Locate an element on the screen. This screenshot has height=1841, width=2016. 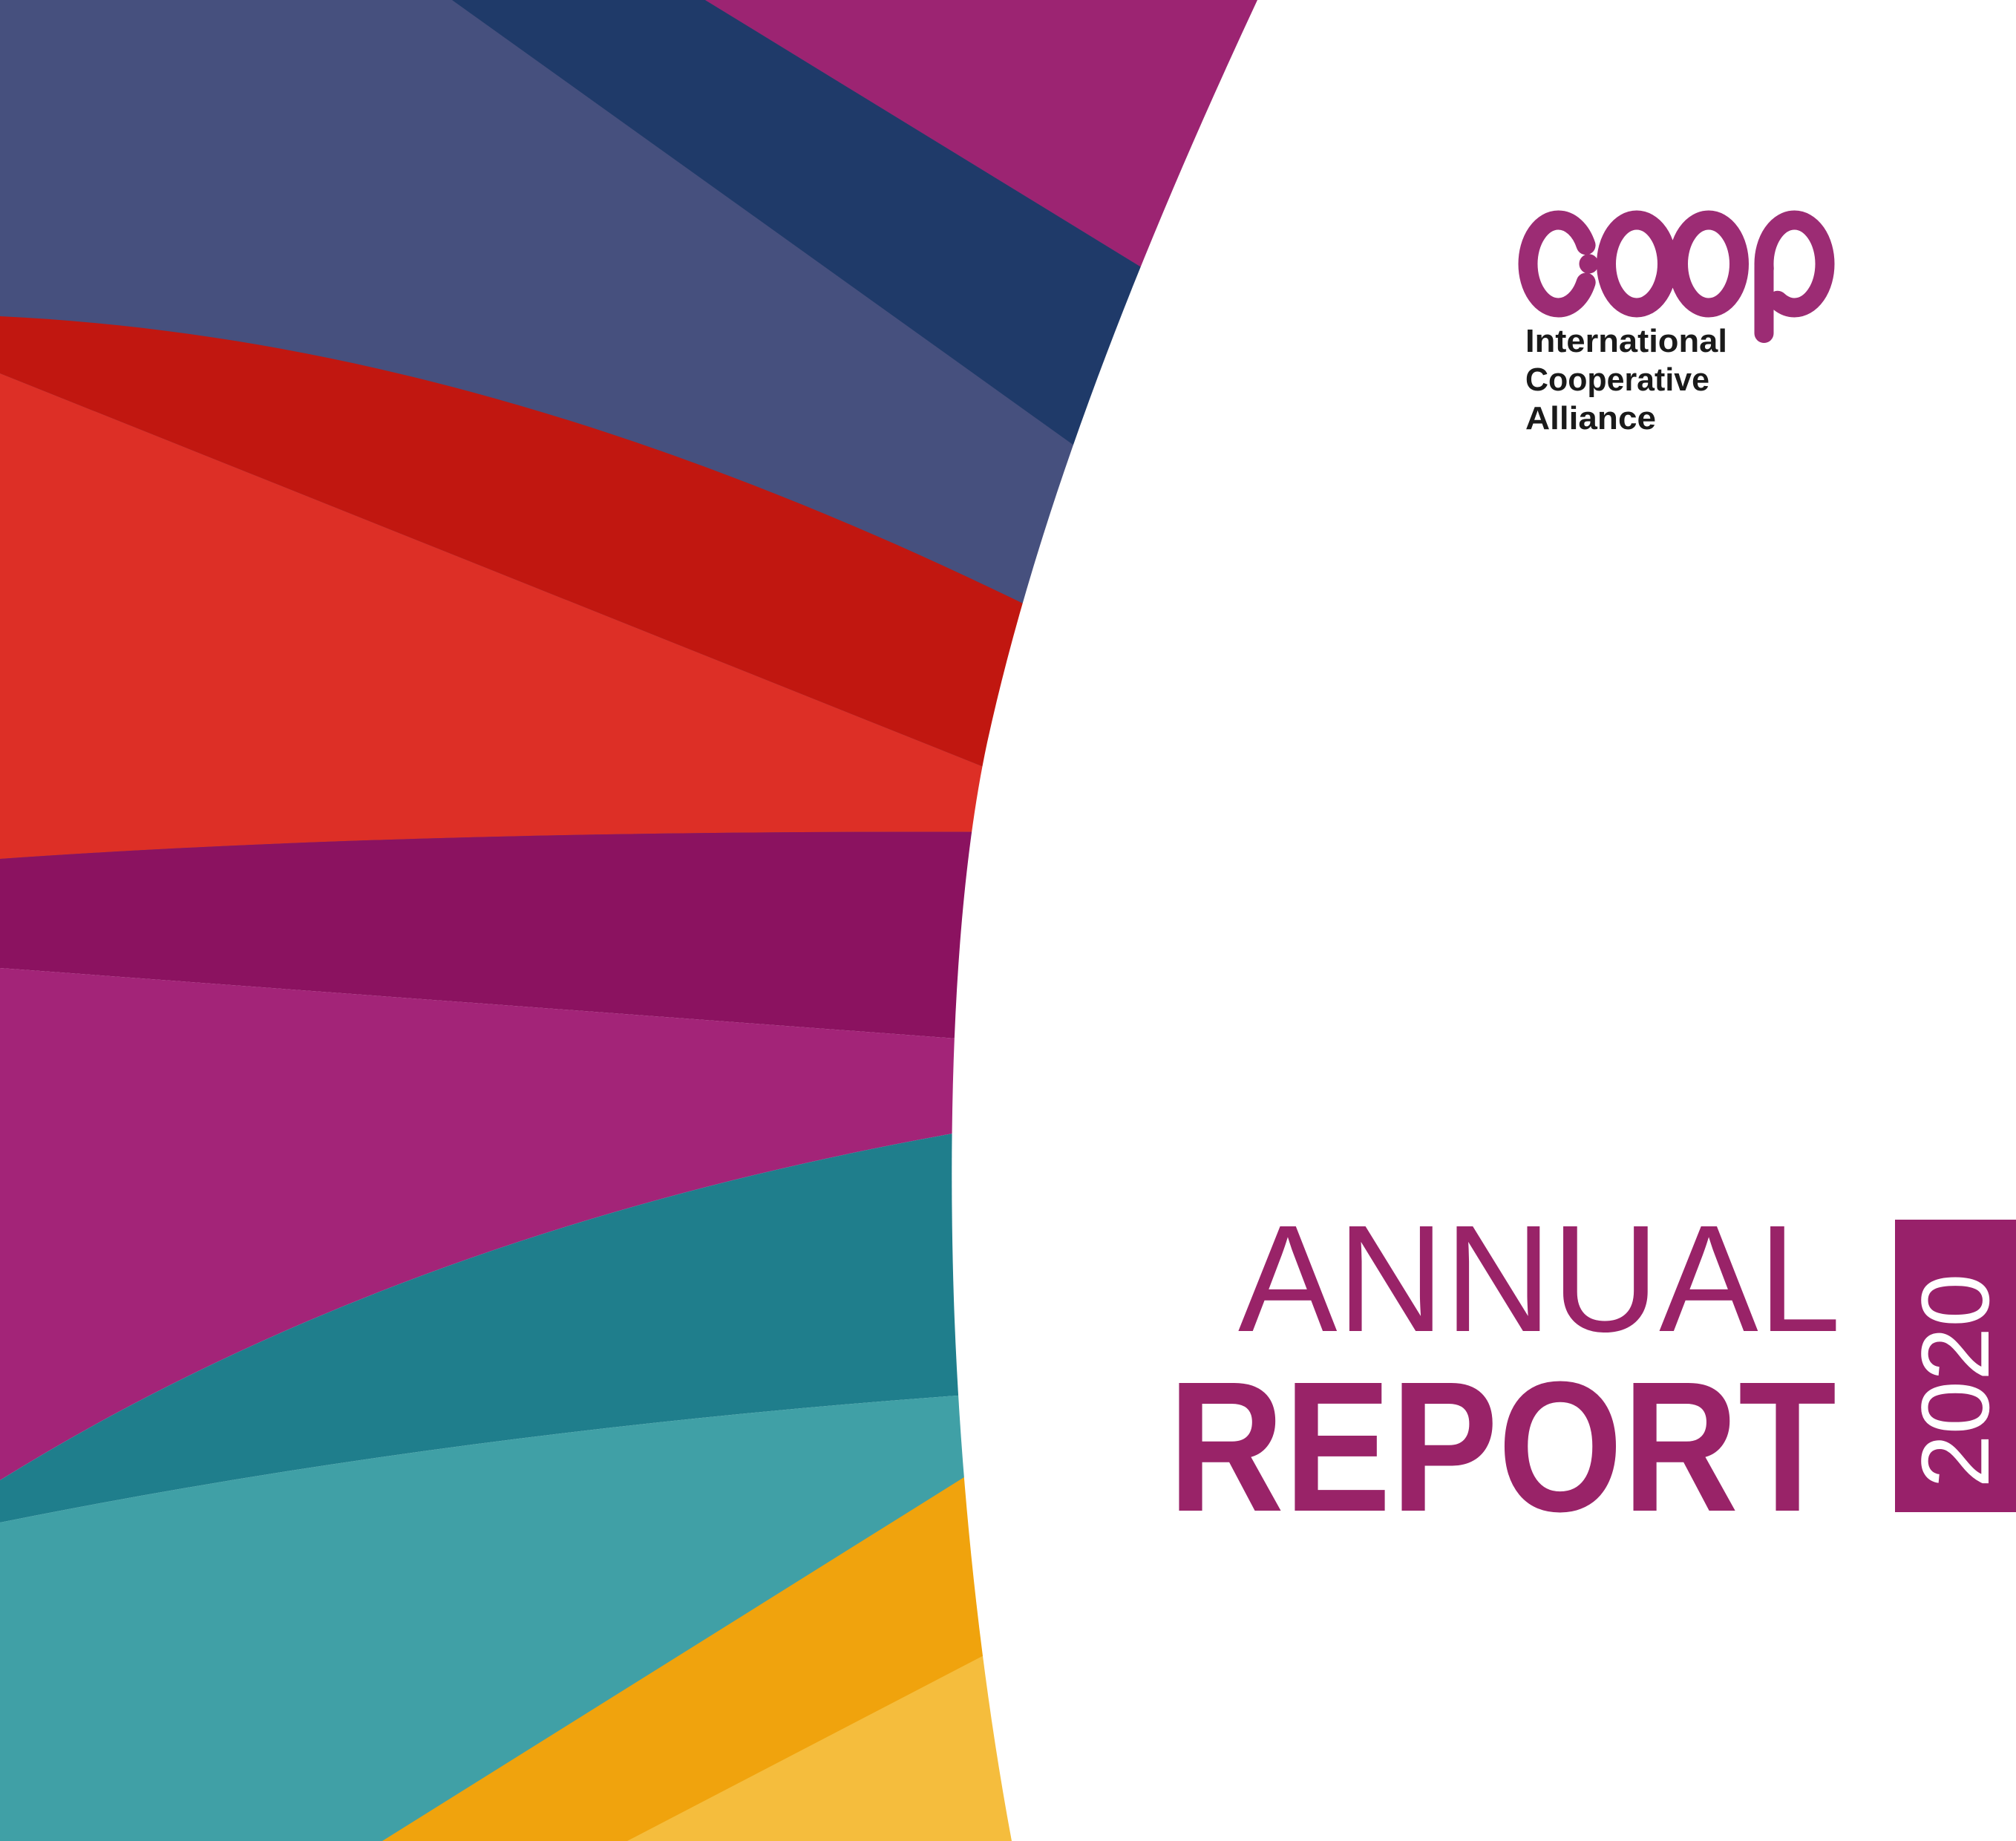
title-block: ANNUAL REPORT is located at coordinates (1505, 1372).